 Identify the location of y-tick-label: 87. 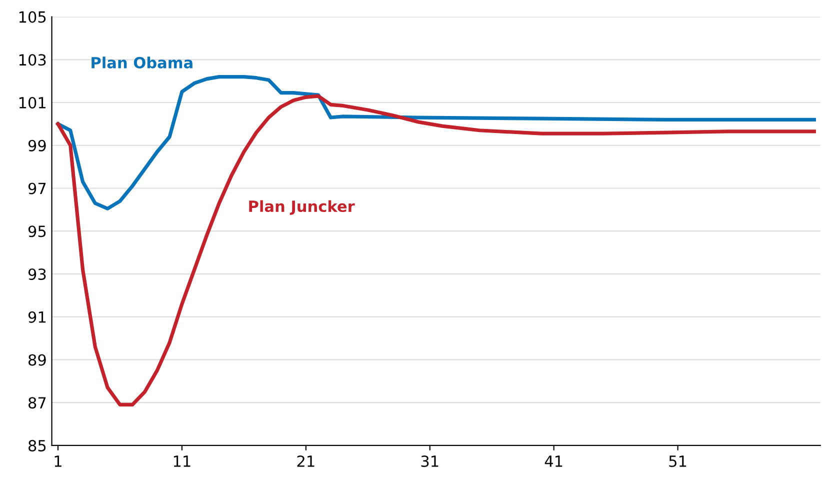
(37, 403).